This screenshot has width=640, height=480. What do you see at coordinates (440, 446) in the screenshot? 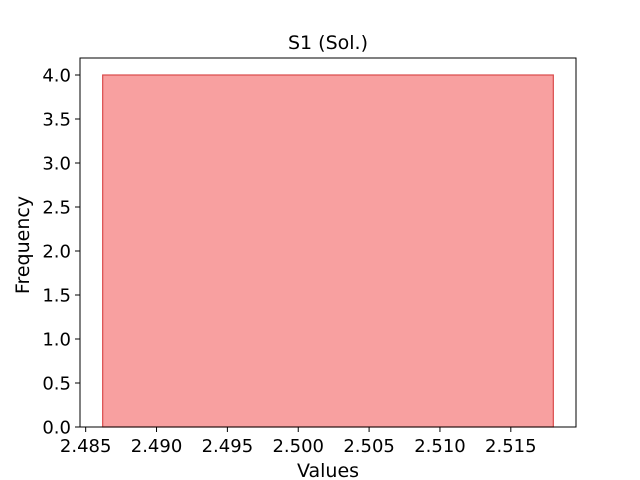
I see `x-tick-label: 2.510` at bounding box center [440, 446].